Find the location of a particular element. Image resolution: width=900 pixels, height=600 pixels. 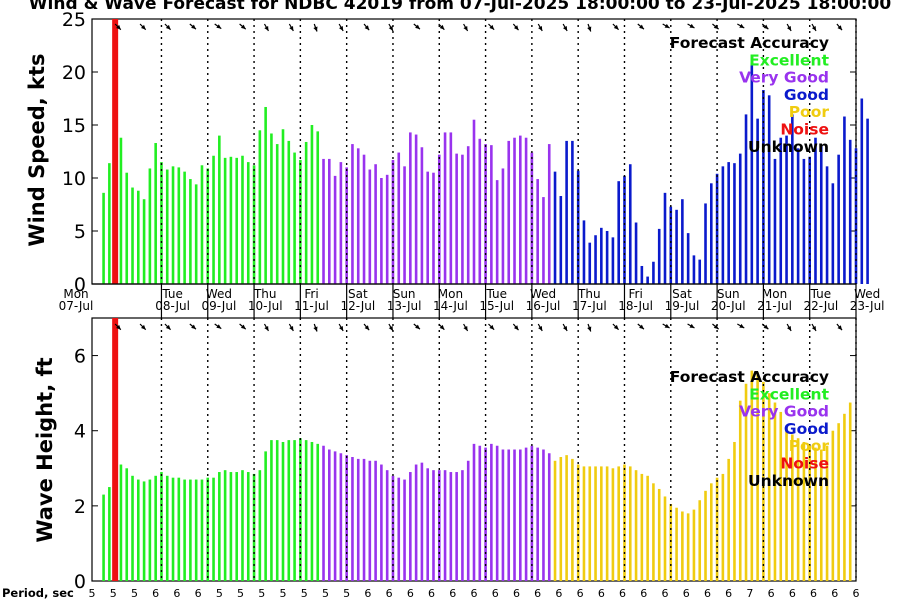

day-name: Fri is located at coordinates (311, 294).